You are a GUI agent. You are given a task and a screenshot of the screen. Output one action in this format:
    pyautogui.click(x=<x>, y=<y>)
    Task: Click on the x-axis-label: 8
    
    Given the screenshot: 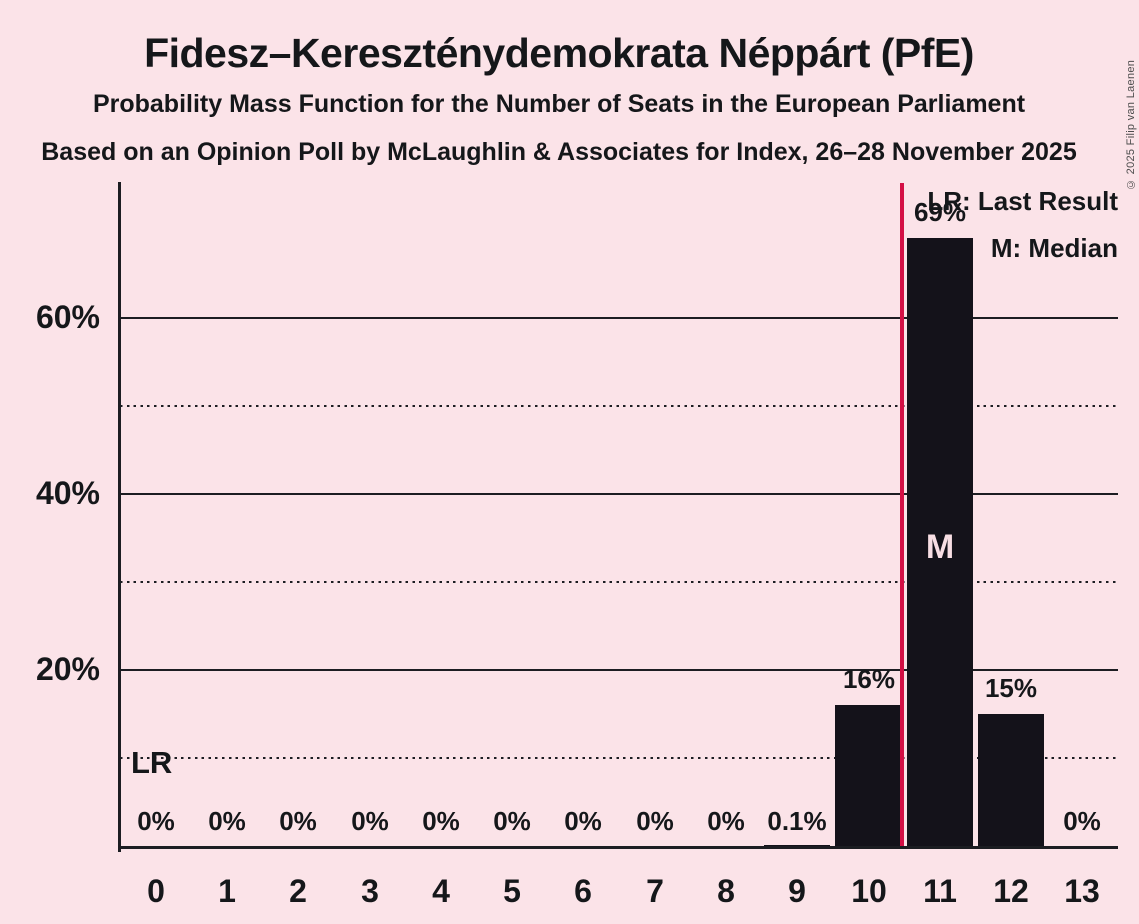 What is the action you would take?
    pyautogui.click(x=726, y=891)
    